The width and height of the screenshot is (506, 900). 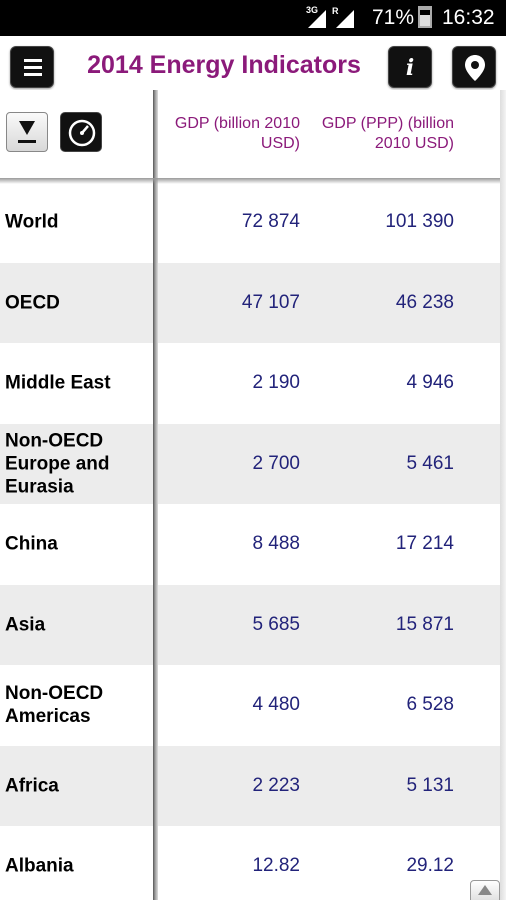 What do you see at coordinates (250, 181) in the screenshot?
I see `header-shadow` at bounding box center [250, 181].